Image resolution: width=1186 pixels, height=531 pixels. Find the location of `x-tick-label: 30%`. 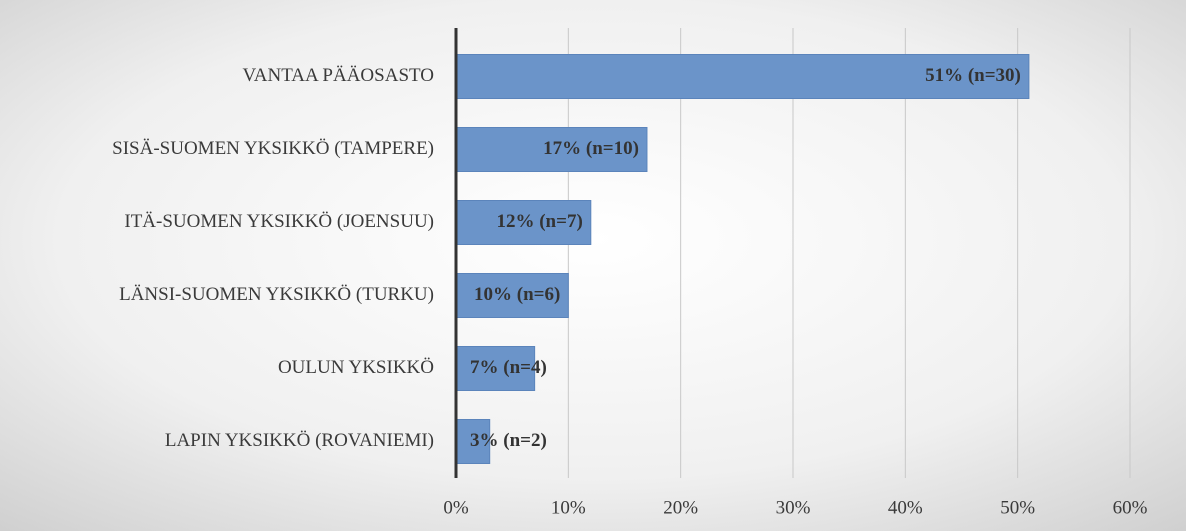

x-tick-label: 30% is located at coordinates (793, 507).